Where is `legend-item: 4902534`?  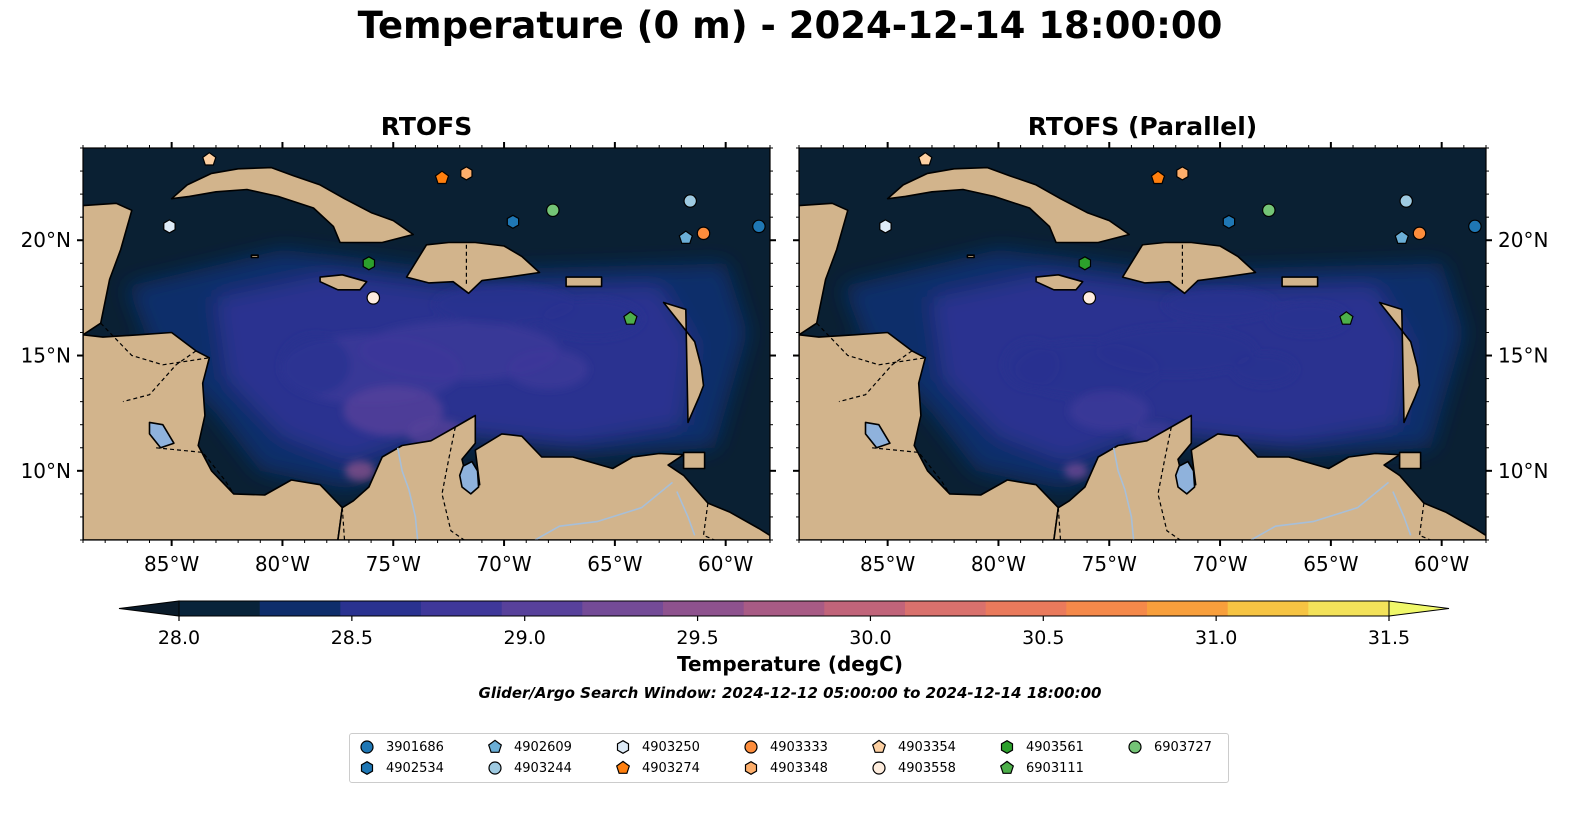 legend-item: 4902534 is located at coordinates (401, 768).